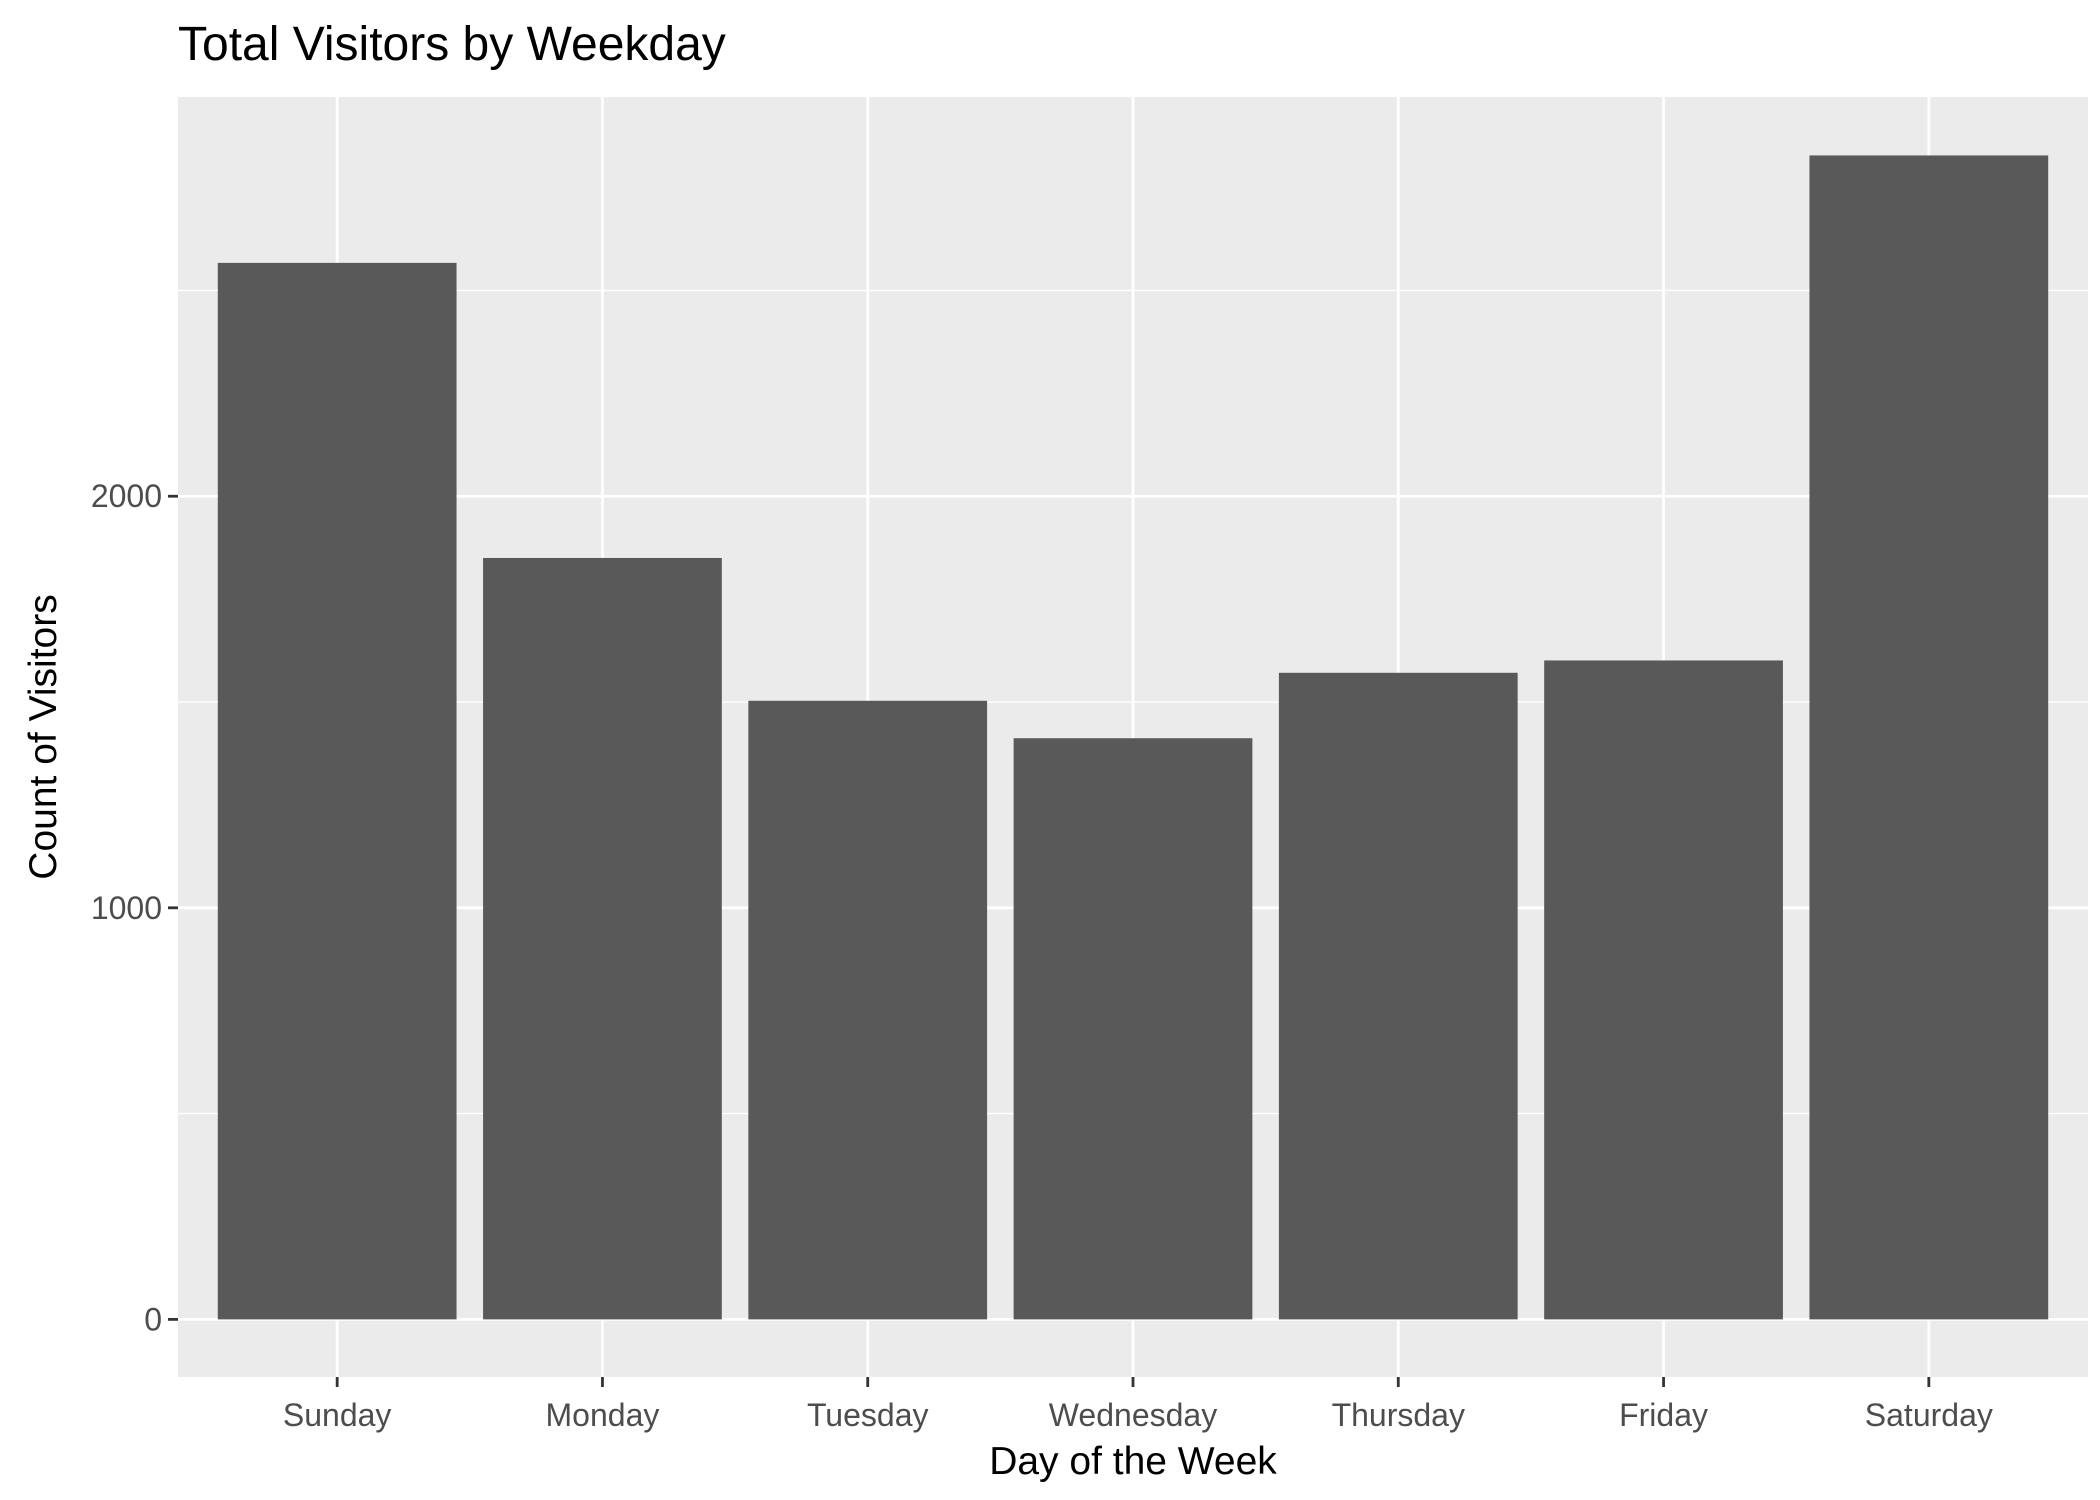 The width and height of the screenshot is (2100, 1500). I want to click on x-axis-title: Day of the Week, so click(1133, 1461).